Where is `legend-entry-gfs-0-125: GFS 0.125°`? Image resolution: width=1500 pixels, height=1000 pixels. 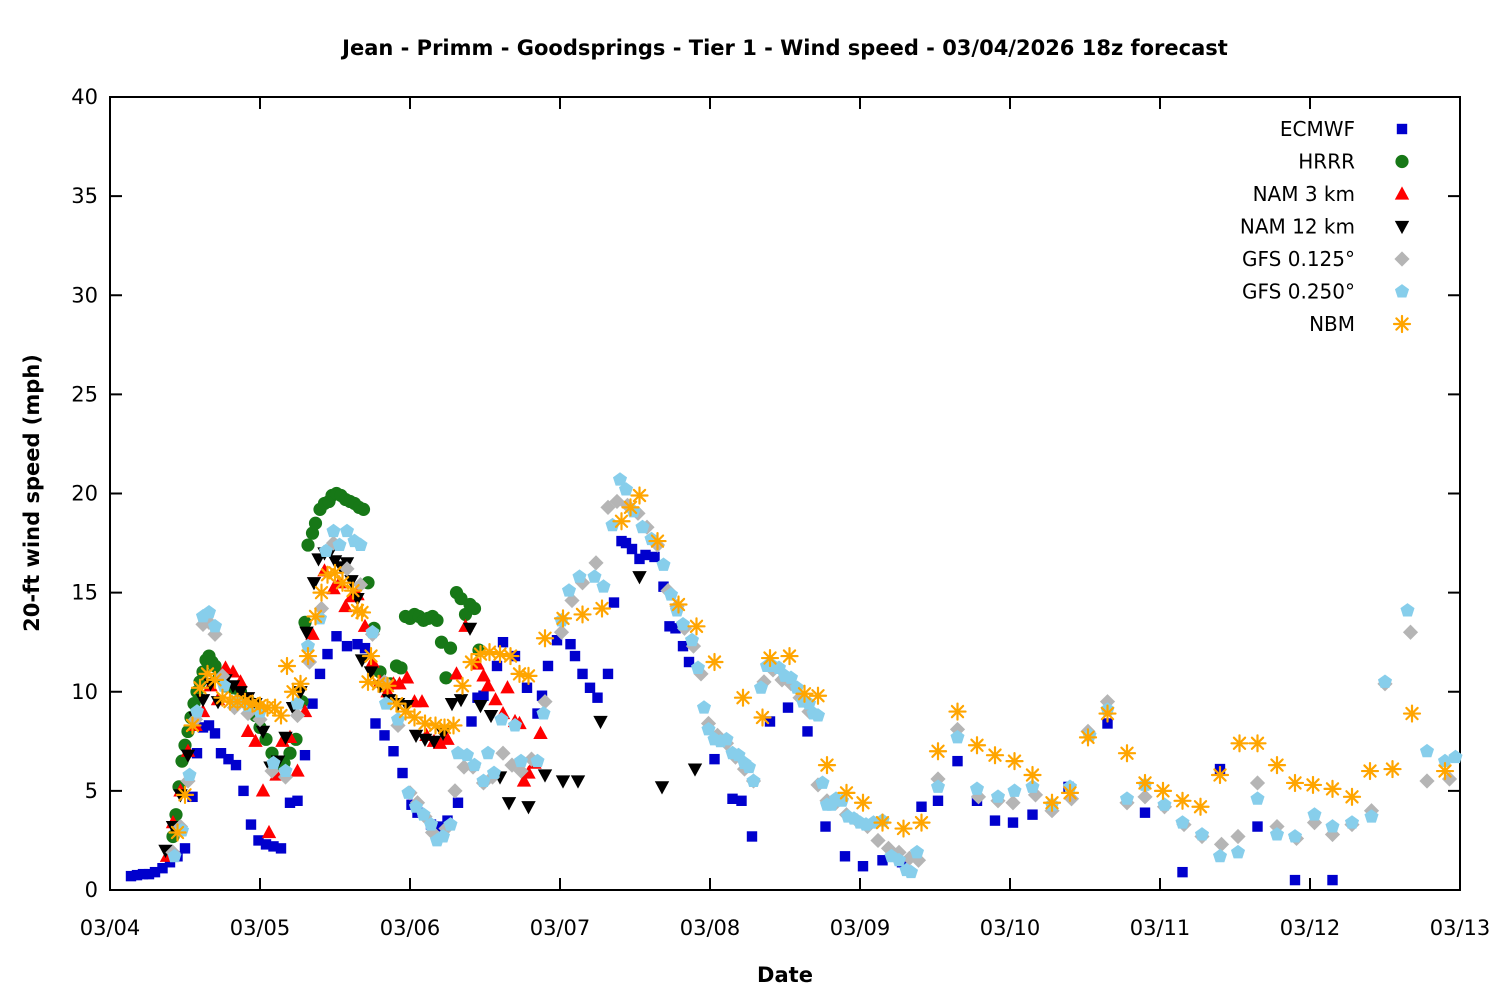
legend-entry-gfs-0-125: GFS 0.125° is located at coordinates (1326, 259).